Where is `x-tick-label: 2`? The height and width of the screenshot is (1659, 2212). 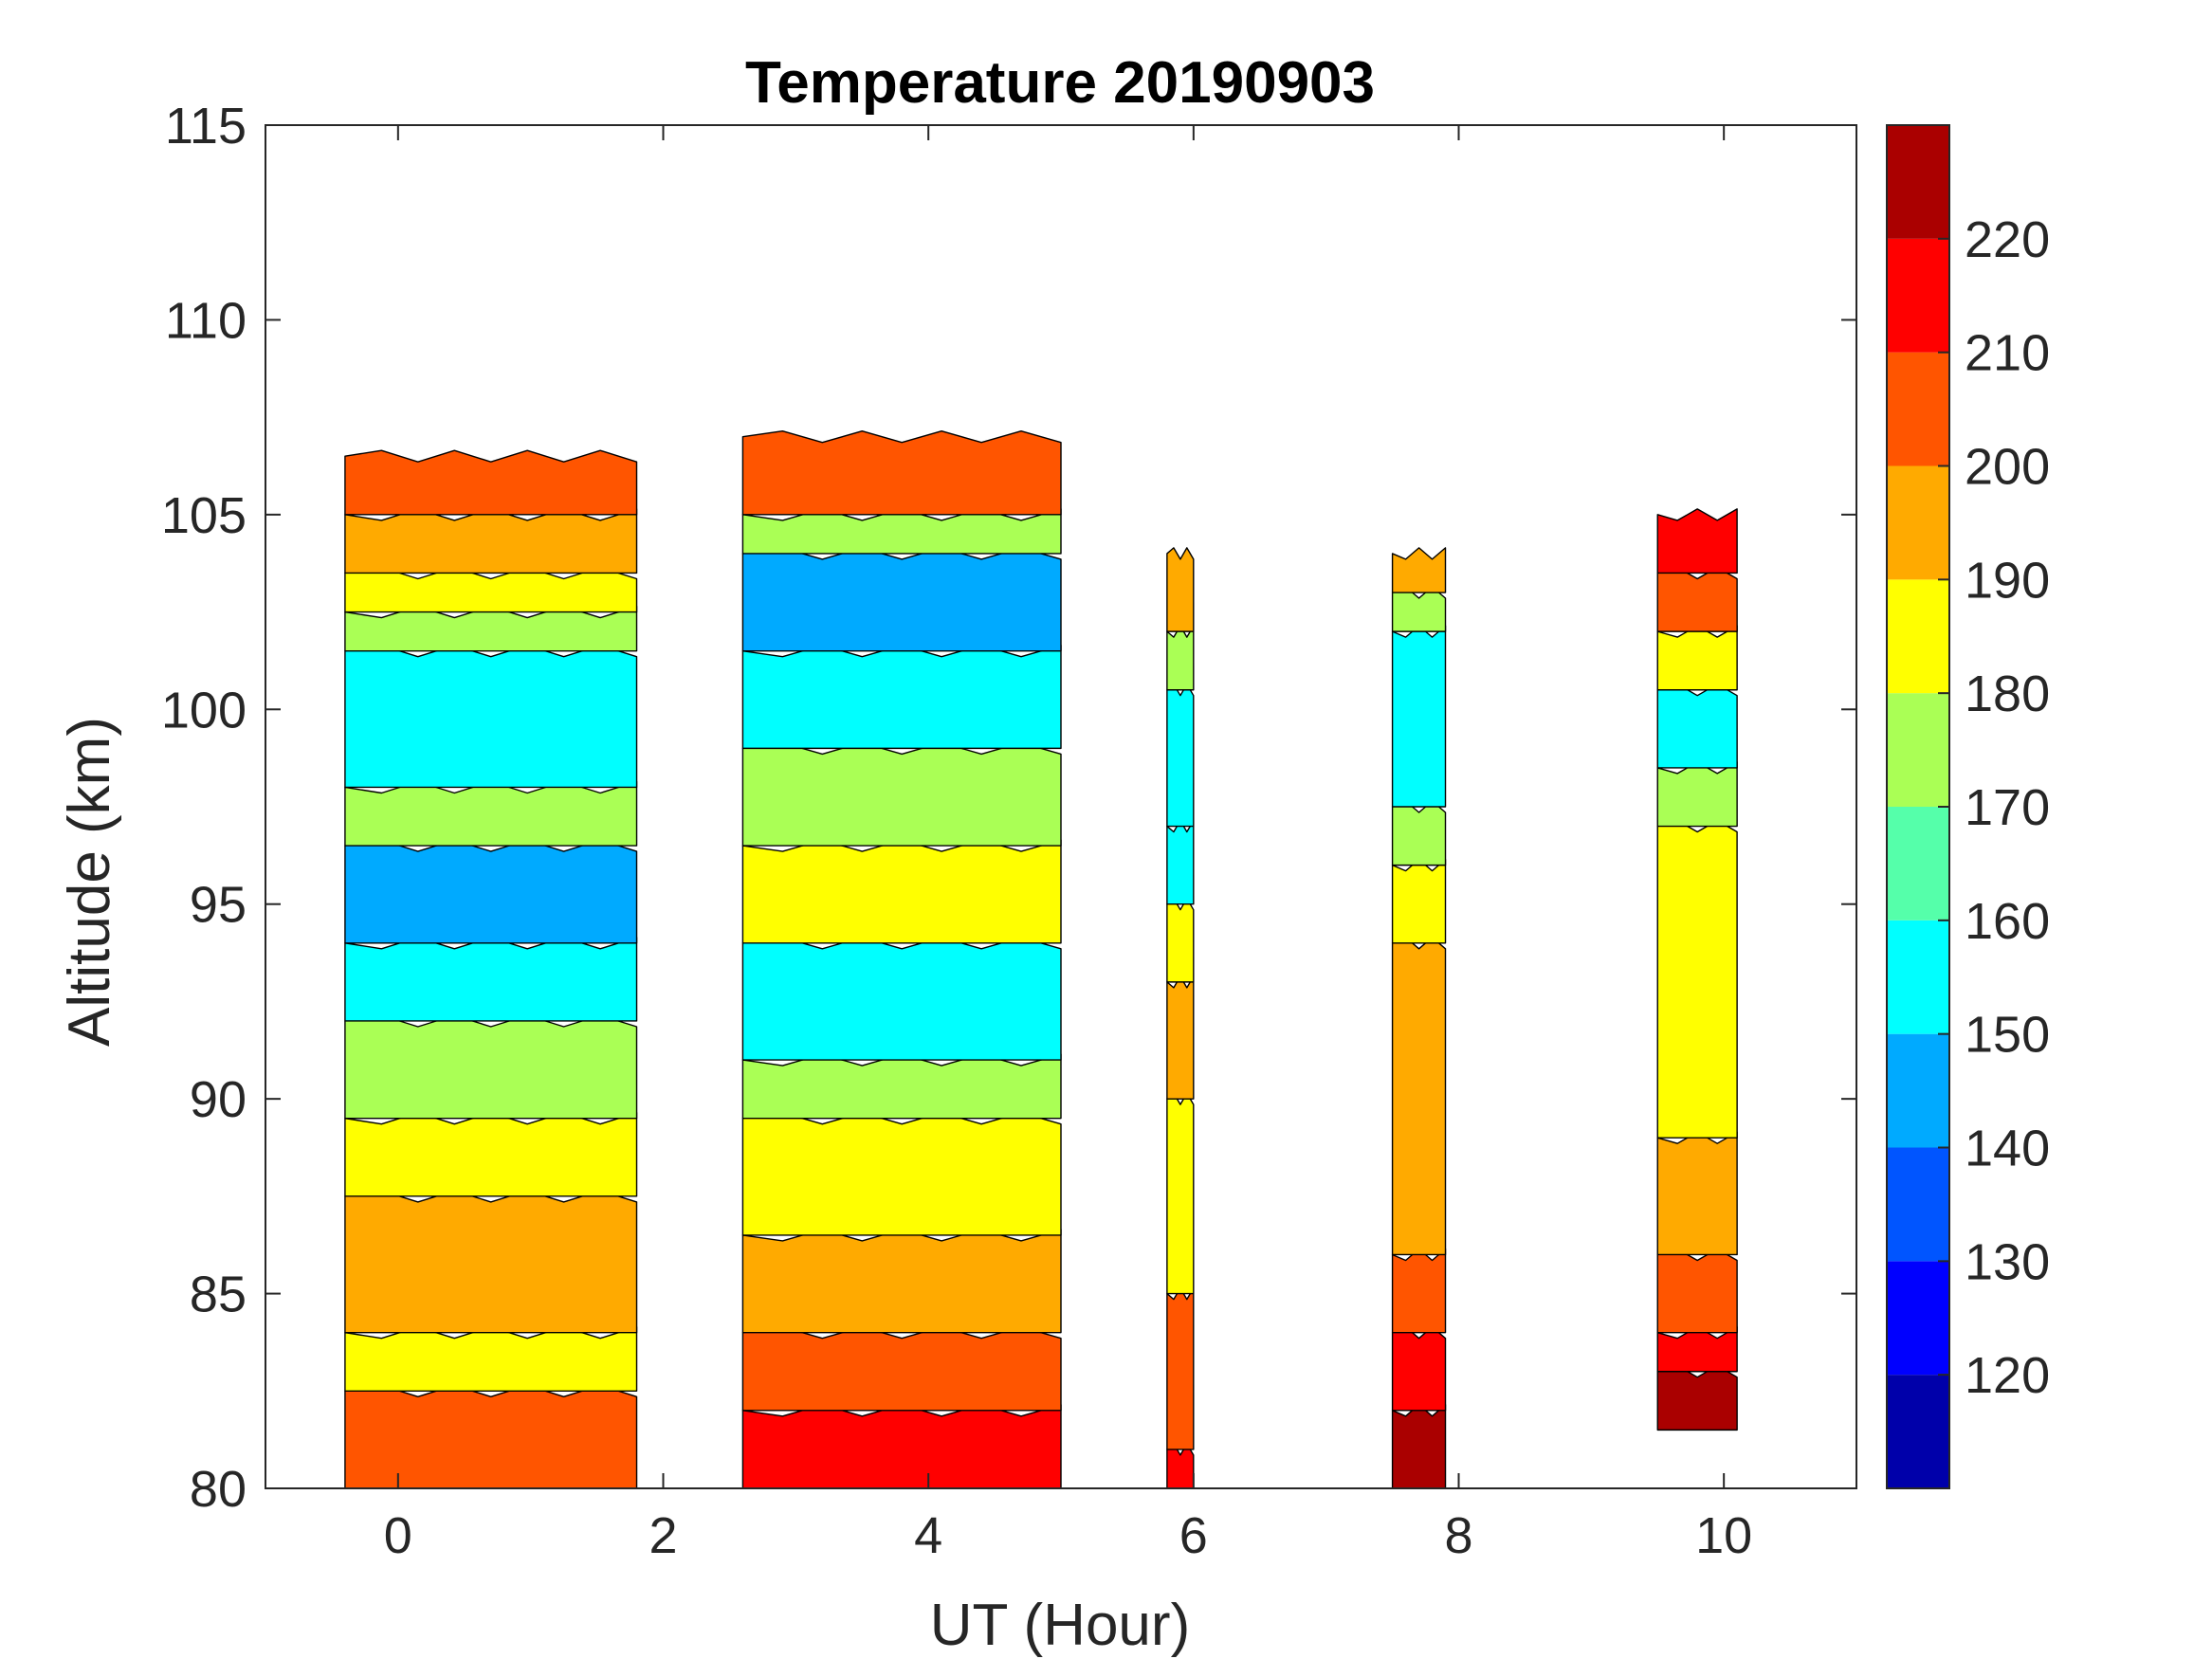
x-tick-label: 2 is located at coordinates (663, 1535).